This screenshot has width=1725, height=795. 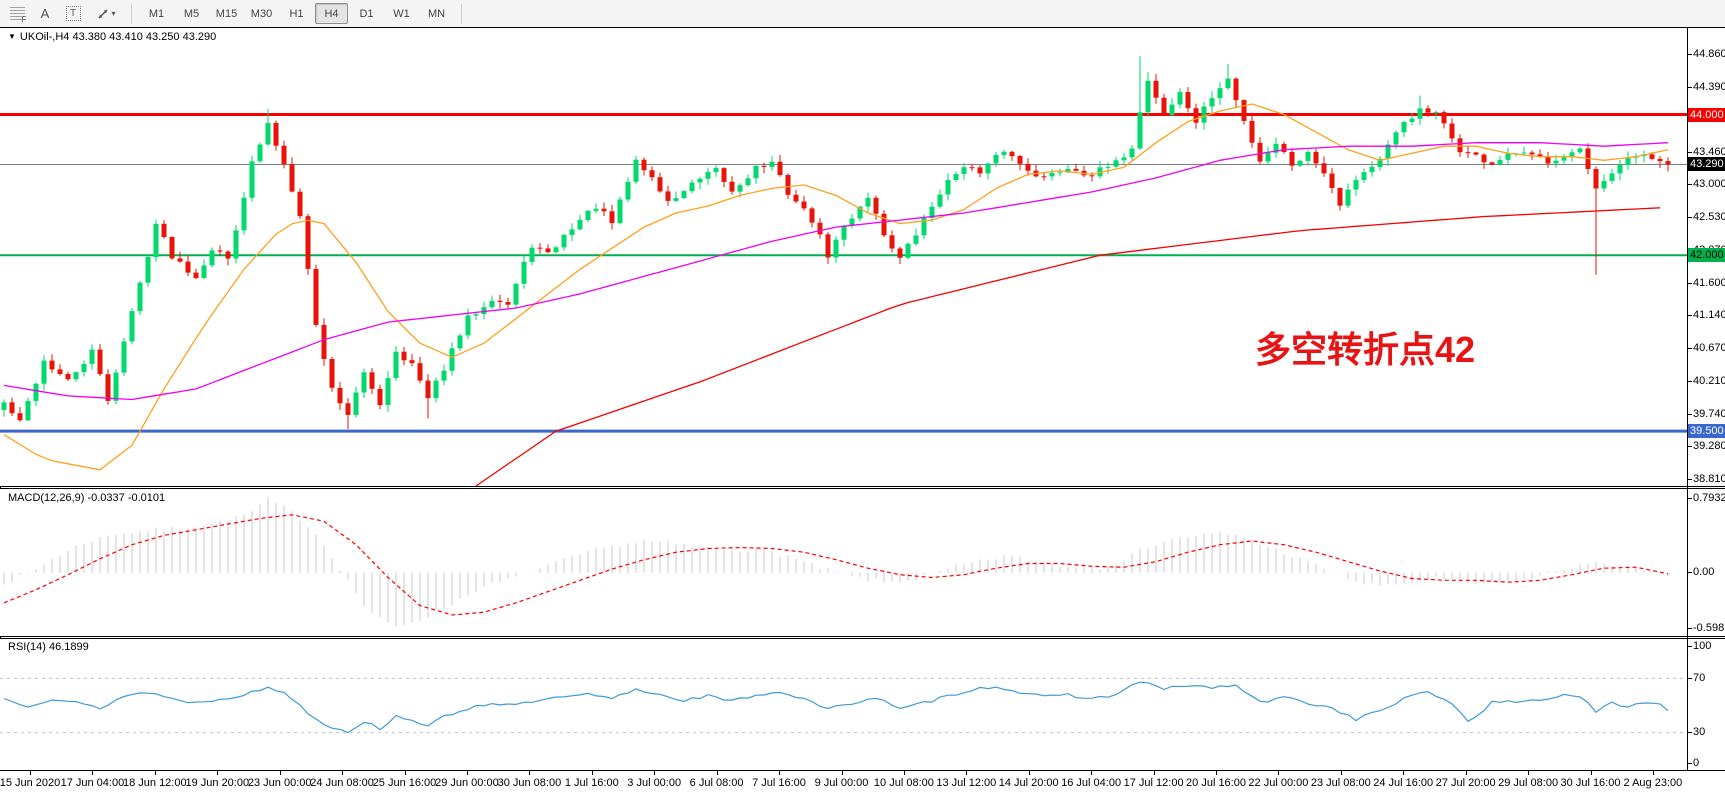 What do you see at coordinates (467, 783) in the screenshot?
I see `time-tick-label: 29 Jun 00:00` at bounding box center [467, 783].